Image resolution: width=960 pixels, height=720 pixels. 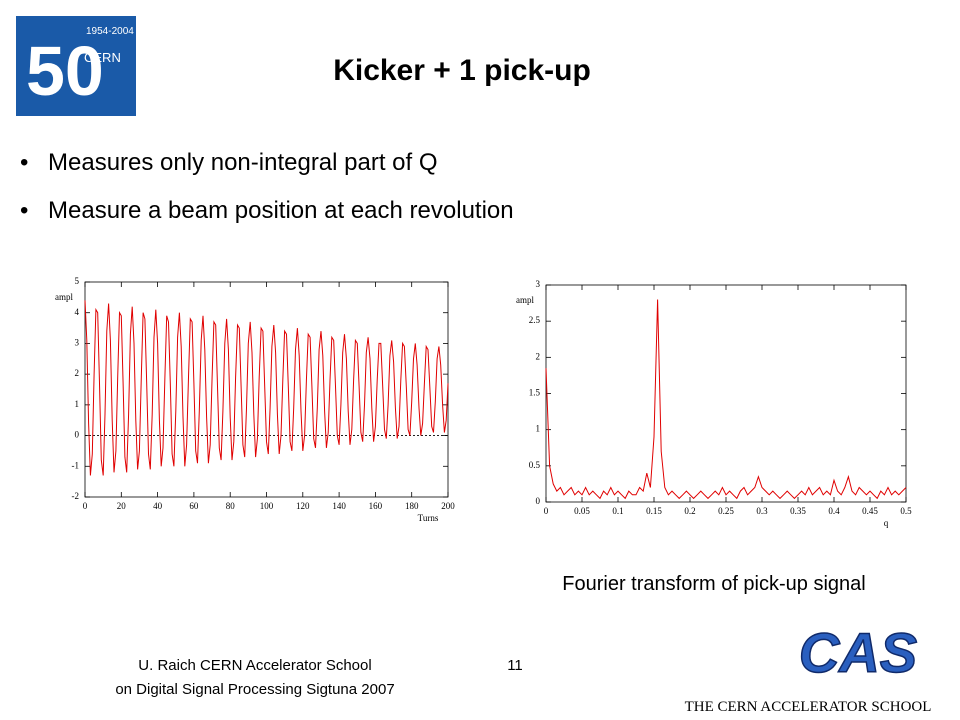 I want to click on x-tick-label: 0.15, so click(x=654, y=511).